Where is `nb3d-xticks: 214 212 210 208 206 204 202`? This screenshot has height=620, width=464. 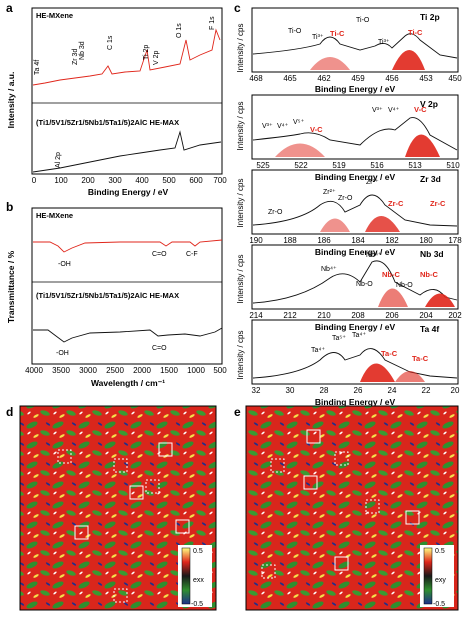
nb3d-xticks: 214 212 210 208 206 204 202 is located at coordinates (355, 315).